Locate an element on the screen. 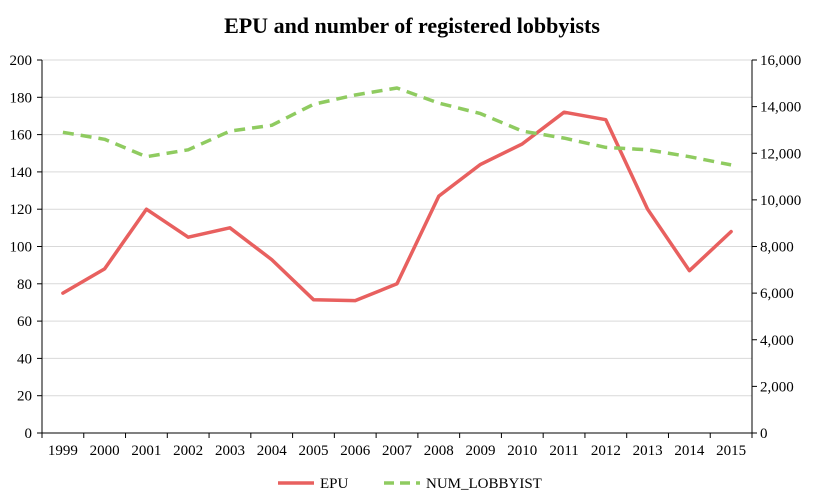  x-tick-label: 2001 is located at coordinates (146, 451).